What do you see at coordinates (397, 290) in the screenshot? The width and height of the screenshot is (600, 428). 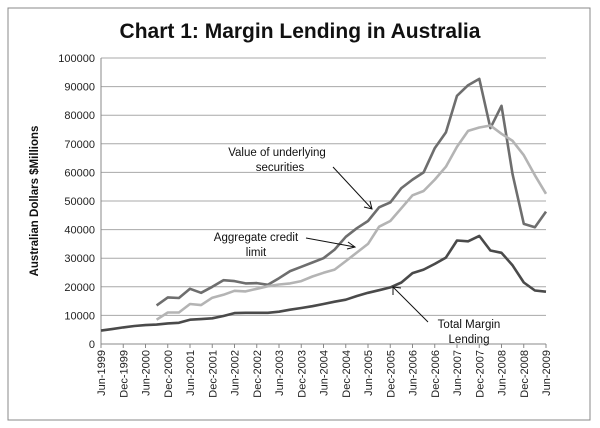 I see `annotation-total-arrowhead` at bounding box center [397, 290].